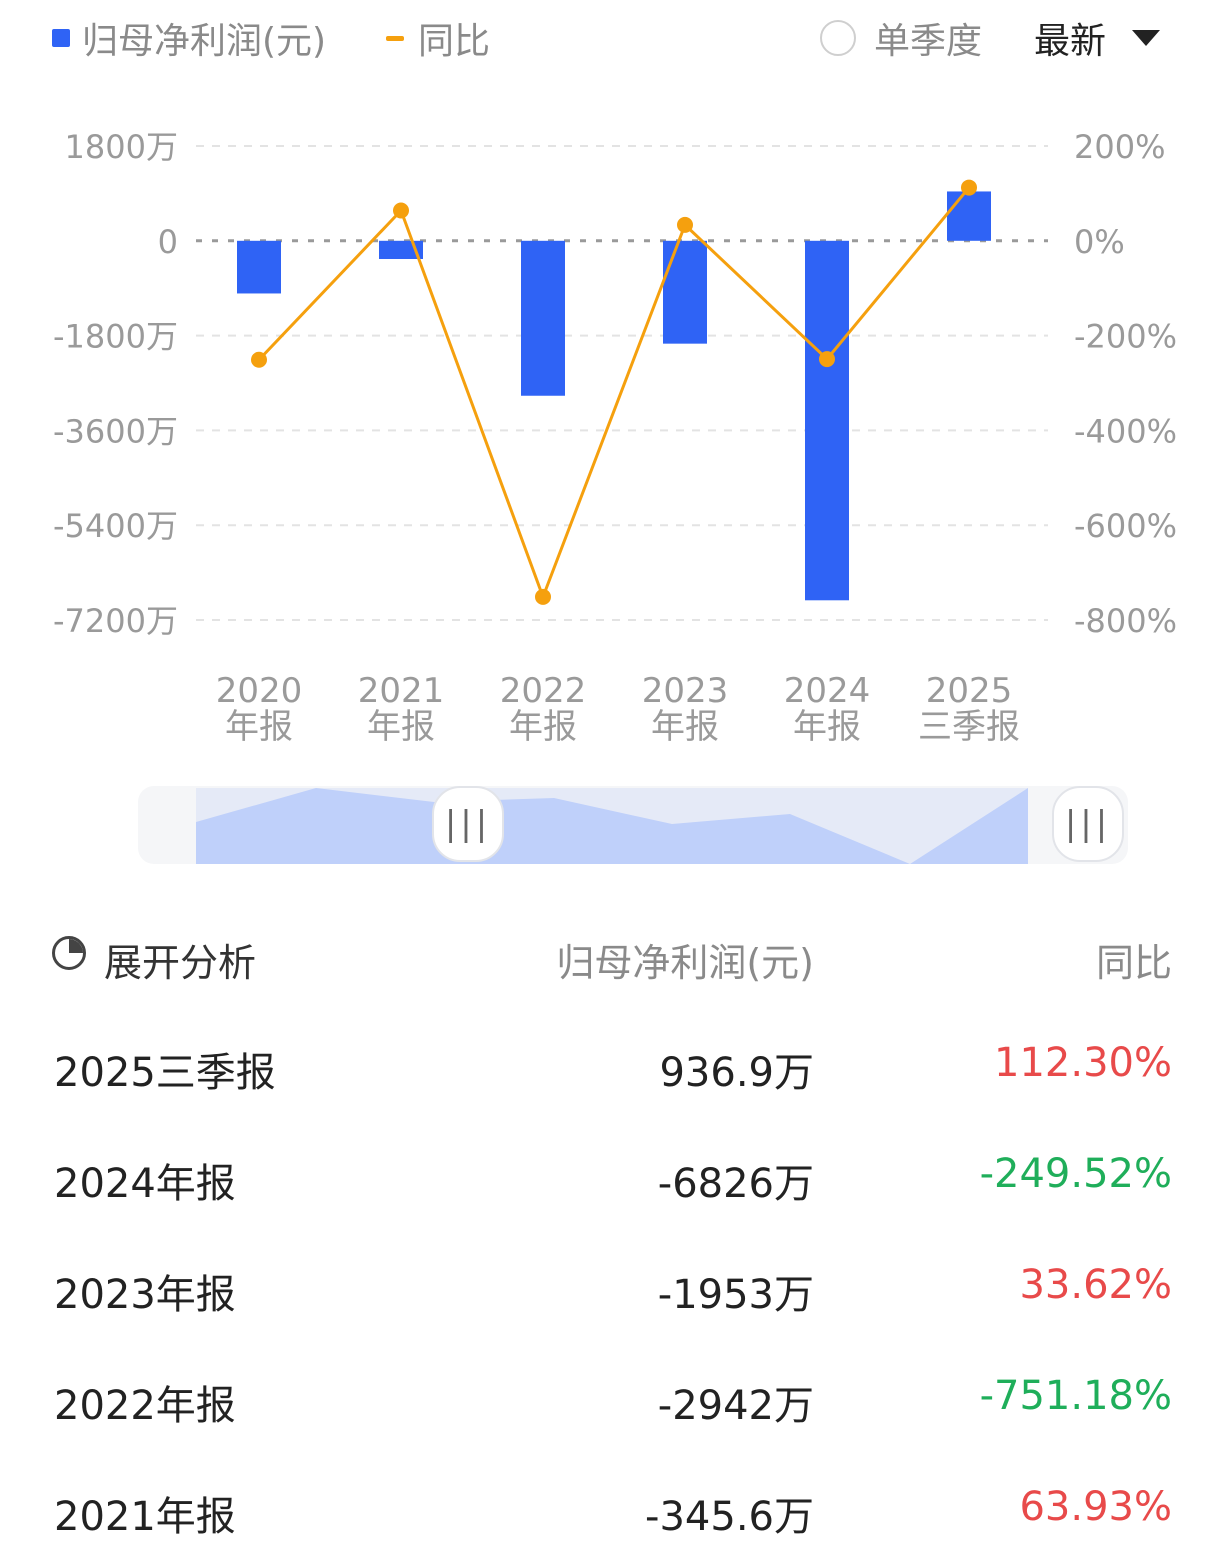 This screenshot has width=1224, height=1564. What do you see at coordinates (729, 1517) in the screenshot?
I see `row-value: -345.6万` at bounding box center [729, 1517].